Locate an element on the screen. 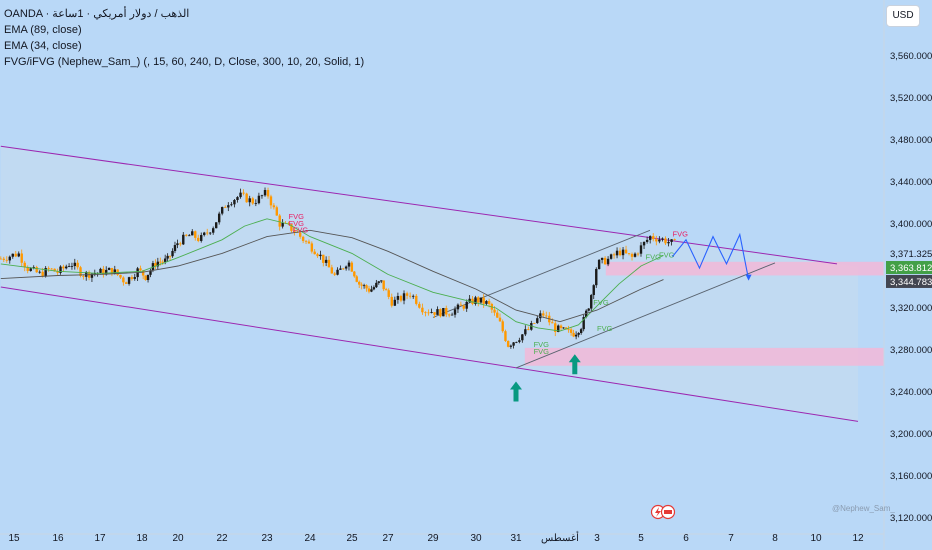  currency-button: USD is located at coordinates (903, 16).